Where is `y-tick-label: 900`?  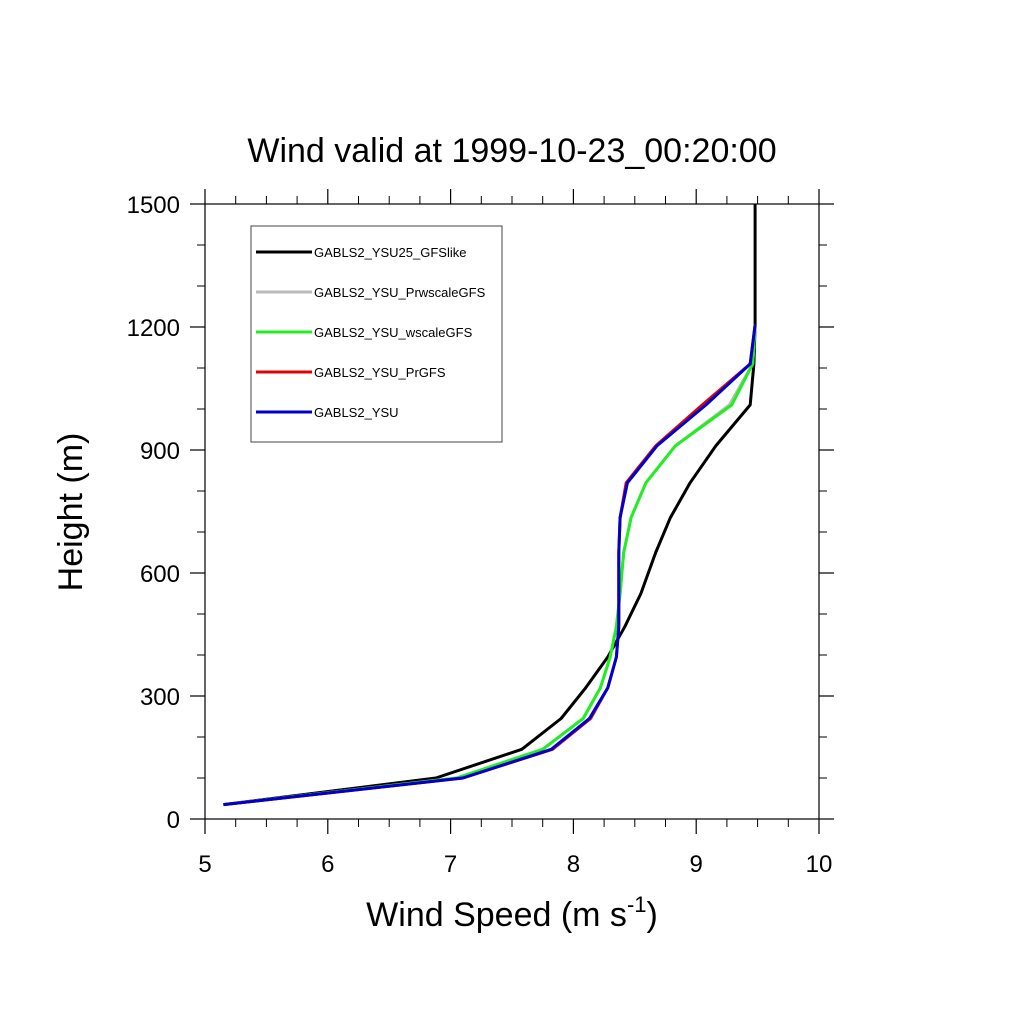
y-tick-label: 900 is located at coordinates (160, 451).